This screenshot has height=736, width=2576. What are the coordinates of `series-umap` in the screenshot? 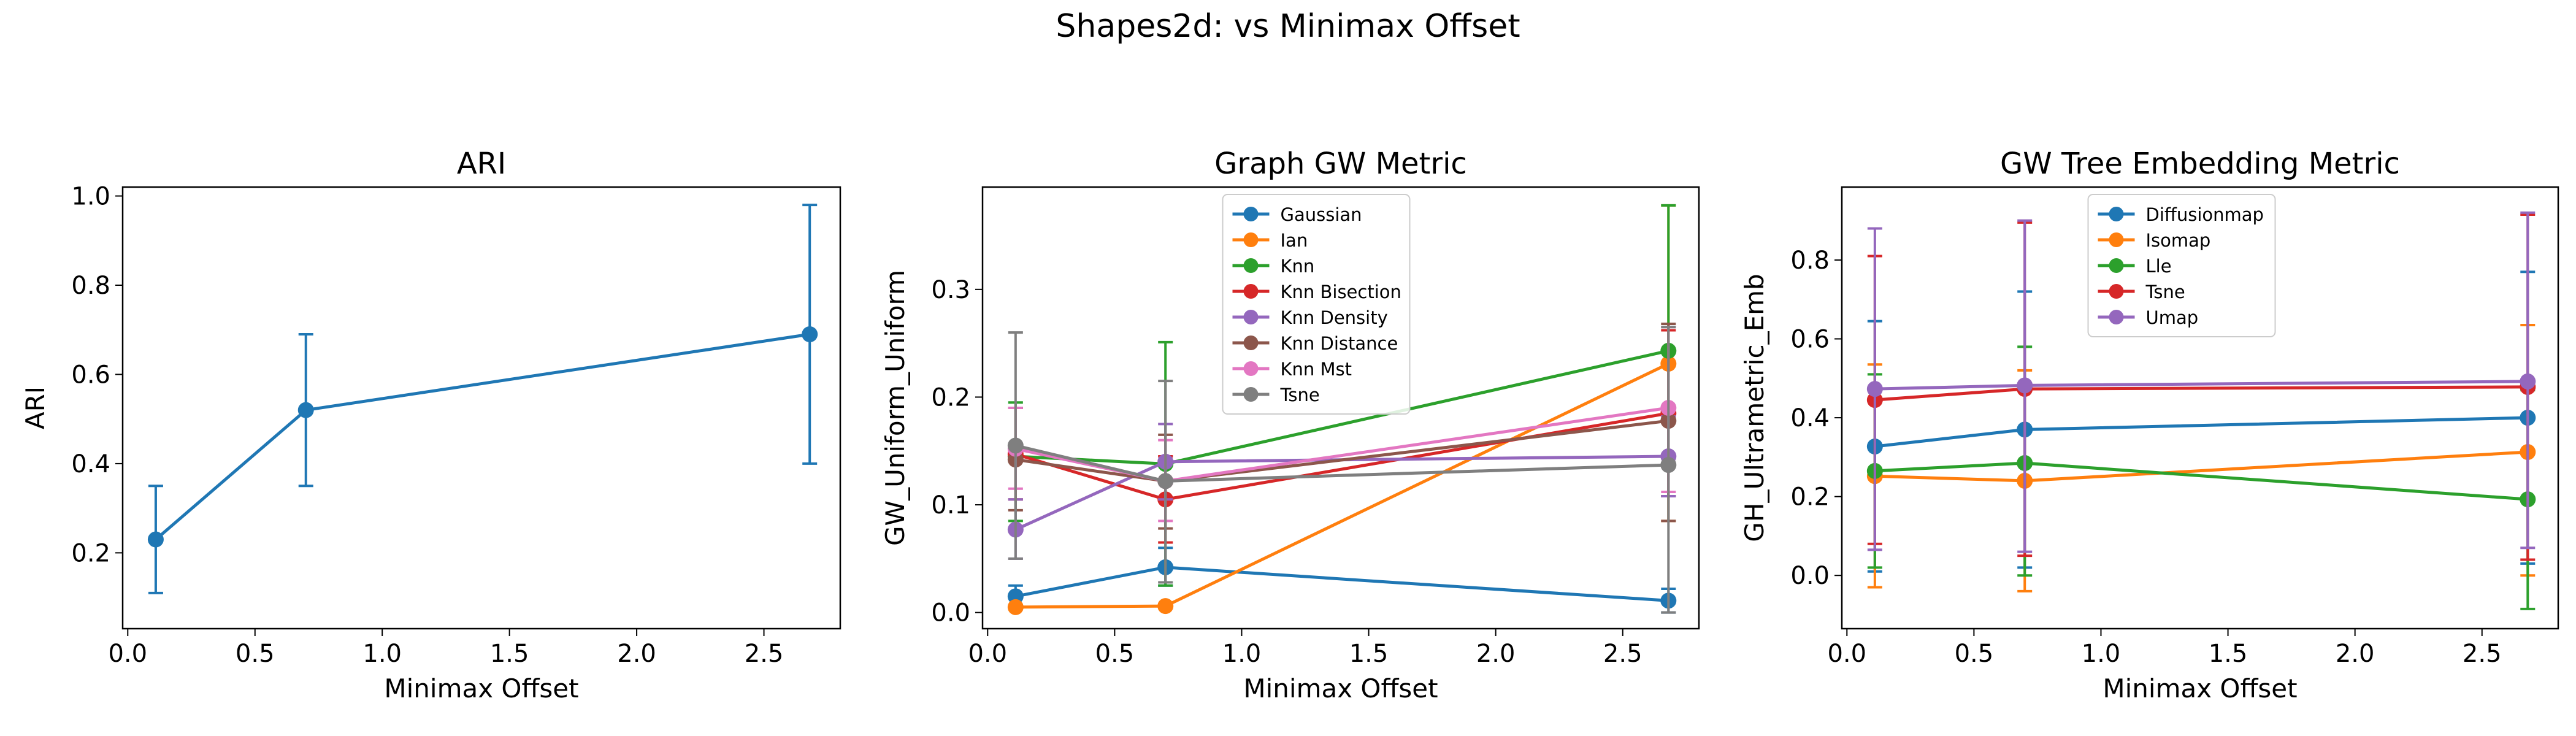 It's located at (2201, 382).